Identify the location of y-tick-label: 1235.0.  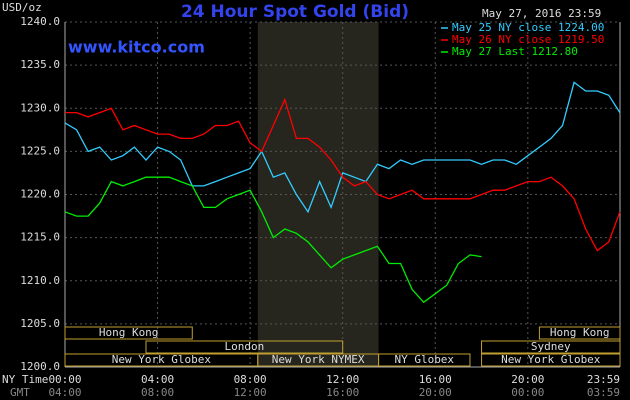
(40, 64).